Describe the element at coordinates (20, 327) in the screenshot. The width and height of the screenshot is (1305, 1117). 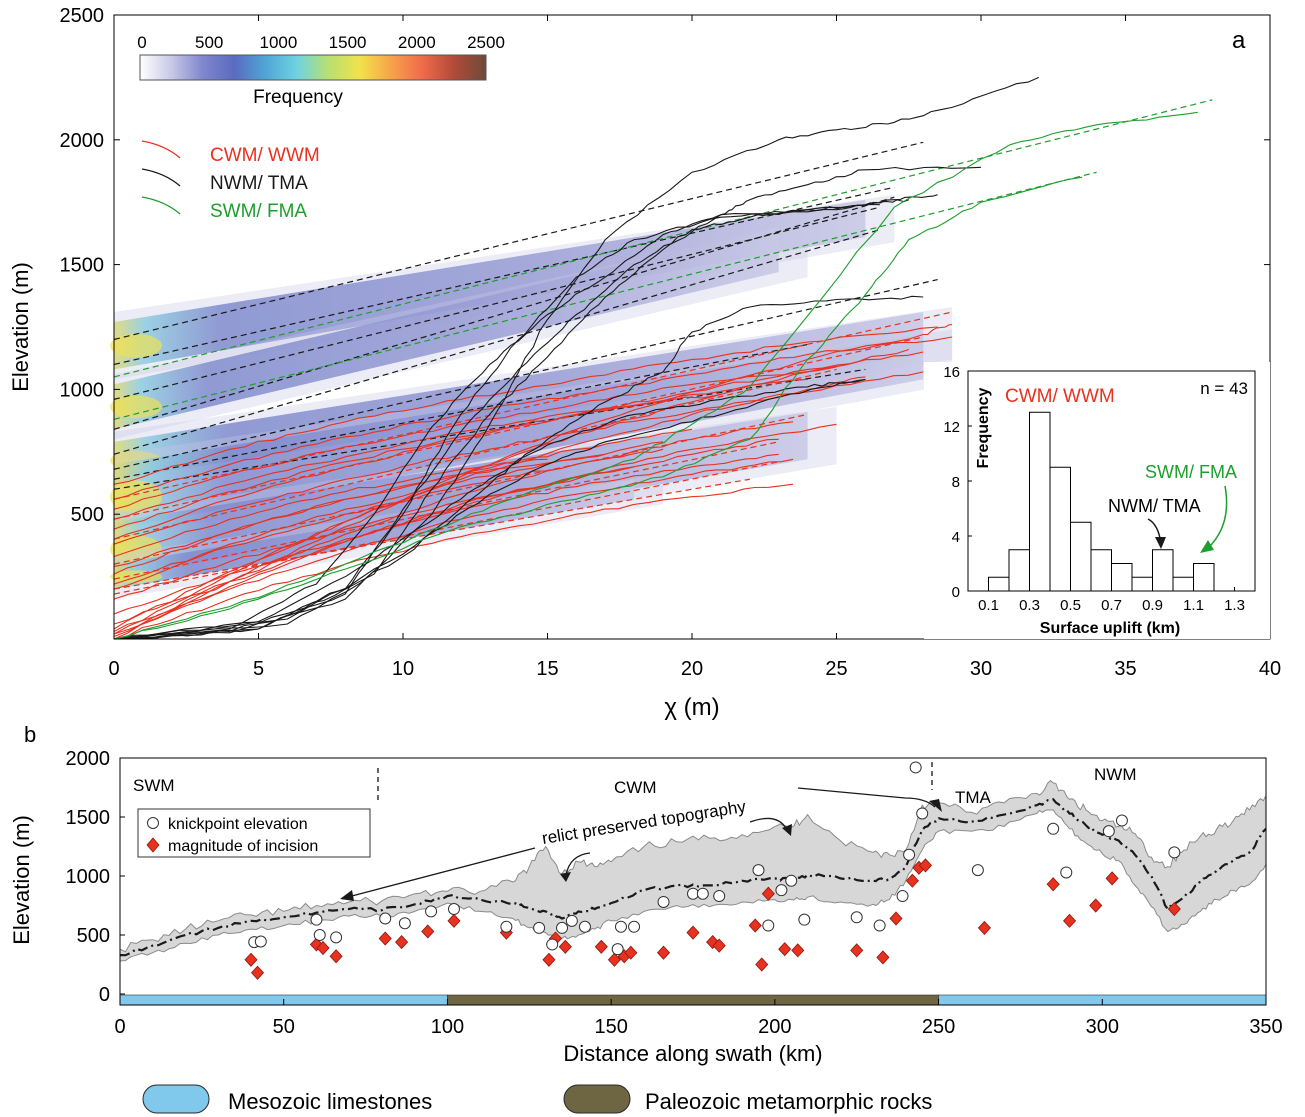
I see `panel-a-ylabel: Elevation (m)` at that location.